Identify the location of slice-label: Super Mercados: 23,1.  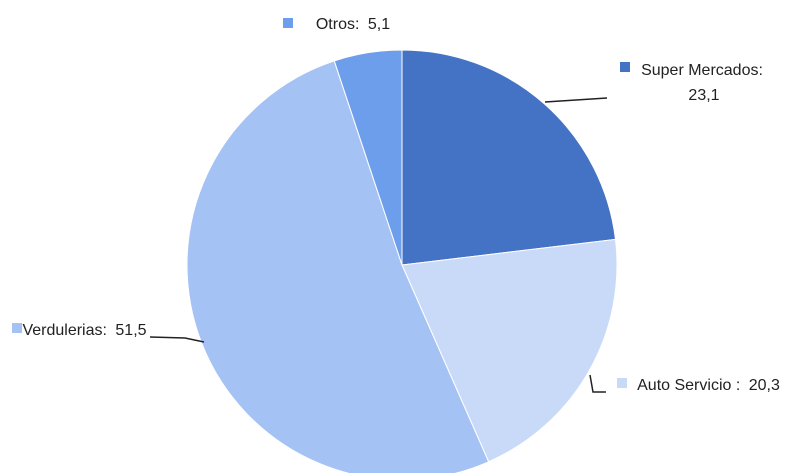
(702, 83).